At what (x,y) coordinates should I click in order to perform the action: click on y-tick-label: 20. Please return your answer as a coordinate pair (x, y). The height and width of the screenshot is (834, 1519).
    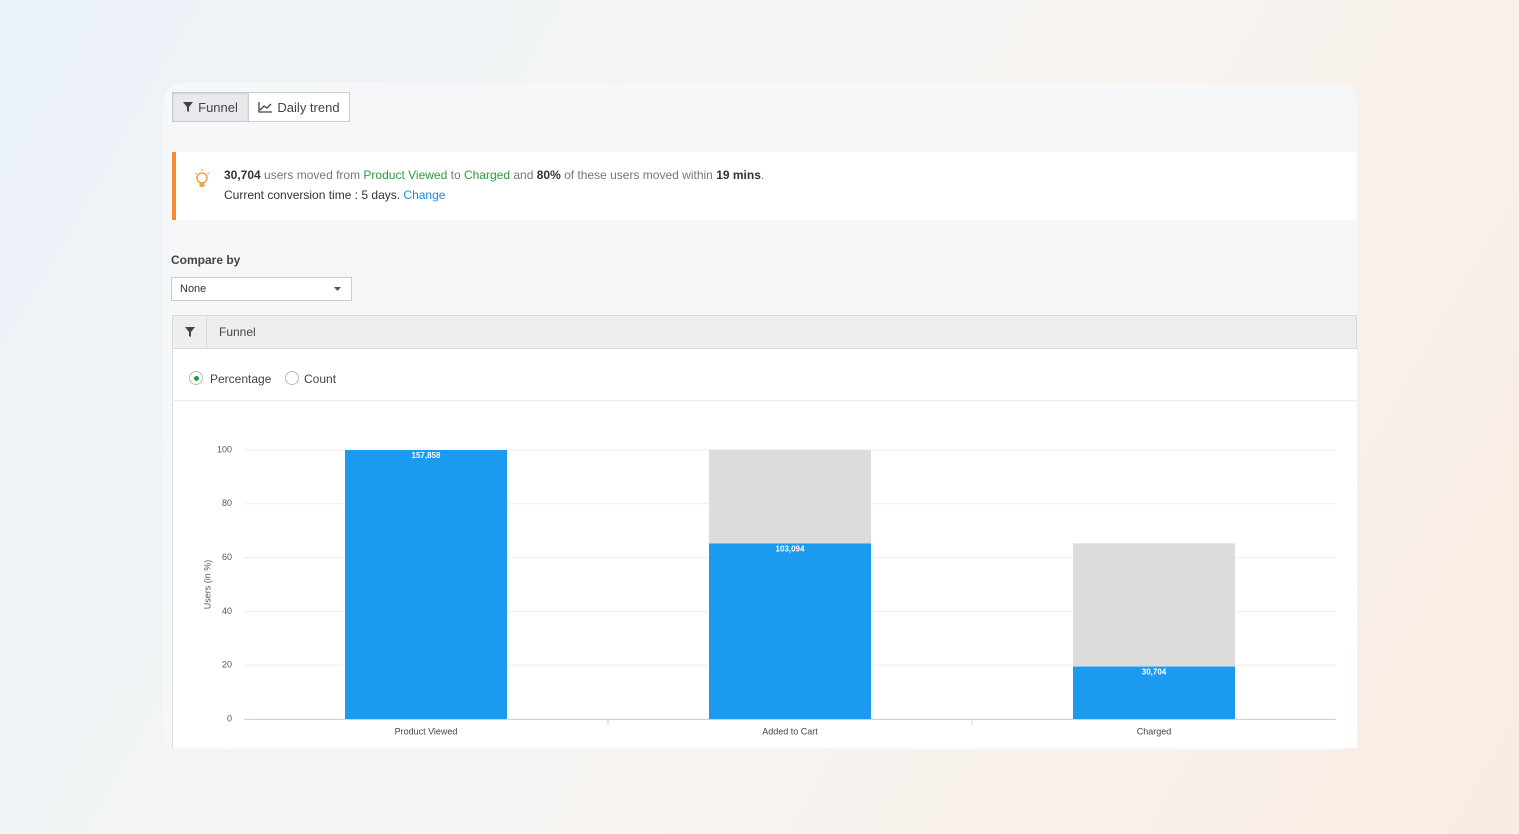
    Looking at the image, I should click on (227, 665).